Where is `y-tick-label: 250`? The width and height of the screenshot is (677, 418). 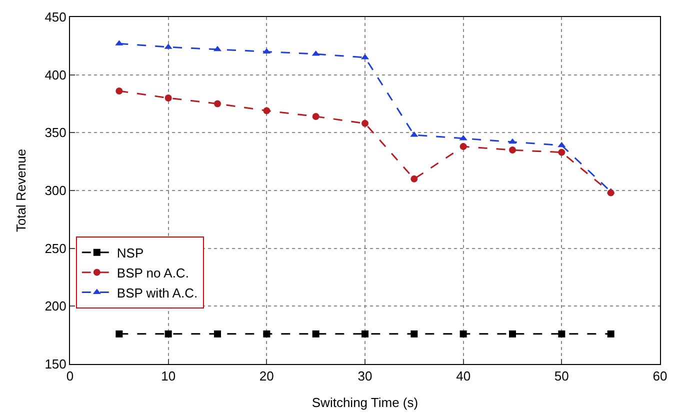
y-tick-label: 250 is located at coordinates (55, 248).